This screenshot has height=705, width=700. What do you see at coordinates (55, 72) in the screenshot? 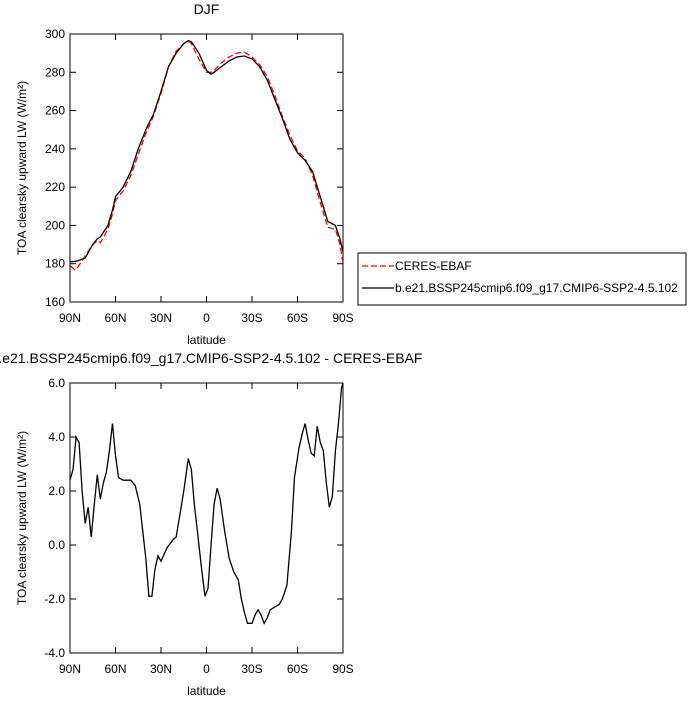
I see `y-tick-label: 280` at bounding box center [55, 72].